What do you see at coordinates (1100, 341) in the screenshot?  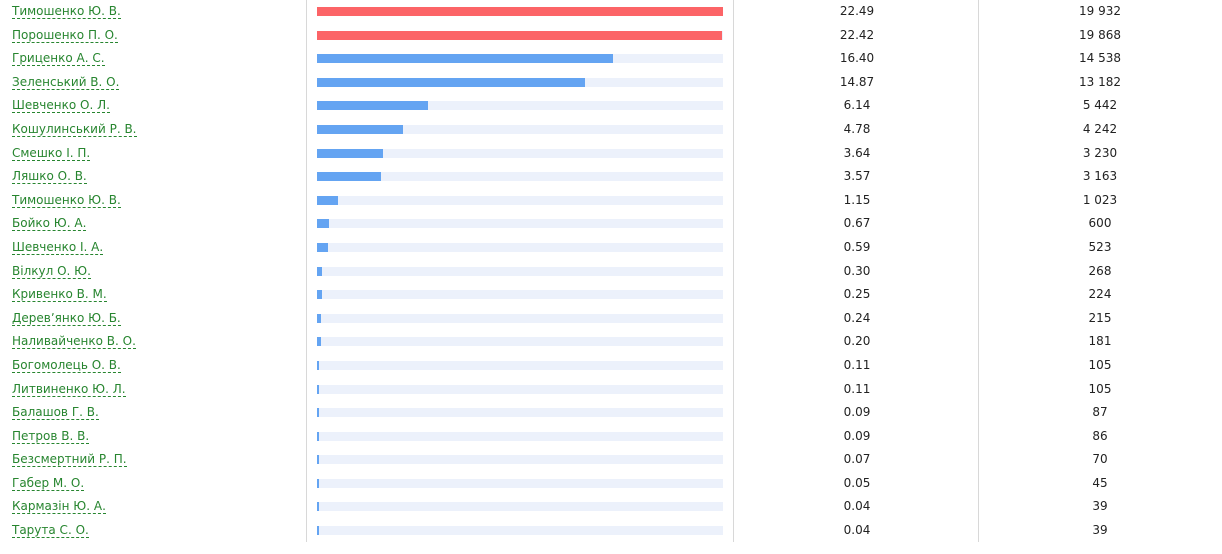 I see `votes-value: 181` at bounding box center [1100, 341].